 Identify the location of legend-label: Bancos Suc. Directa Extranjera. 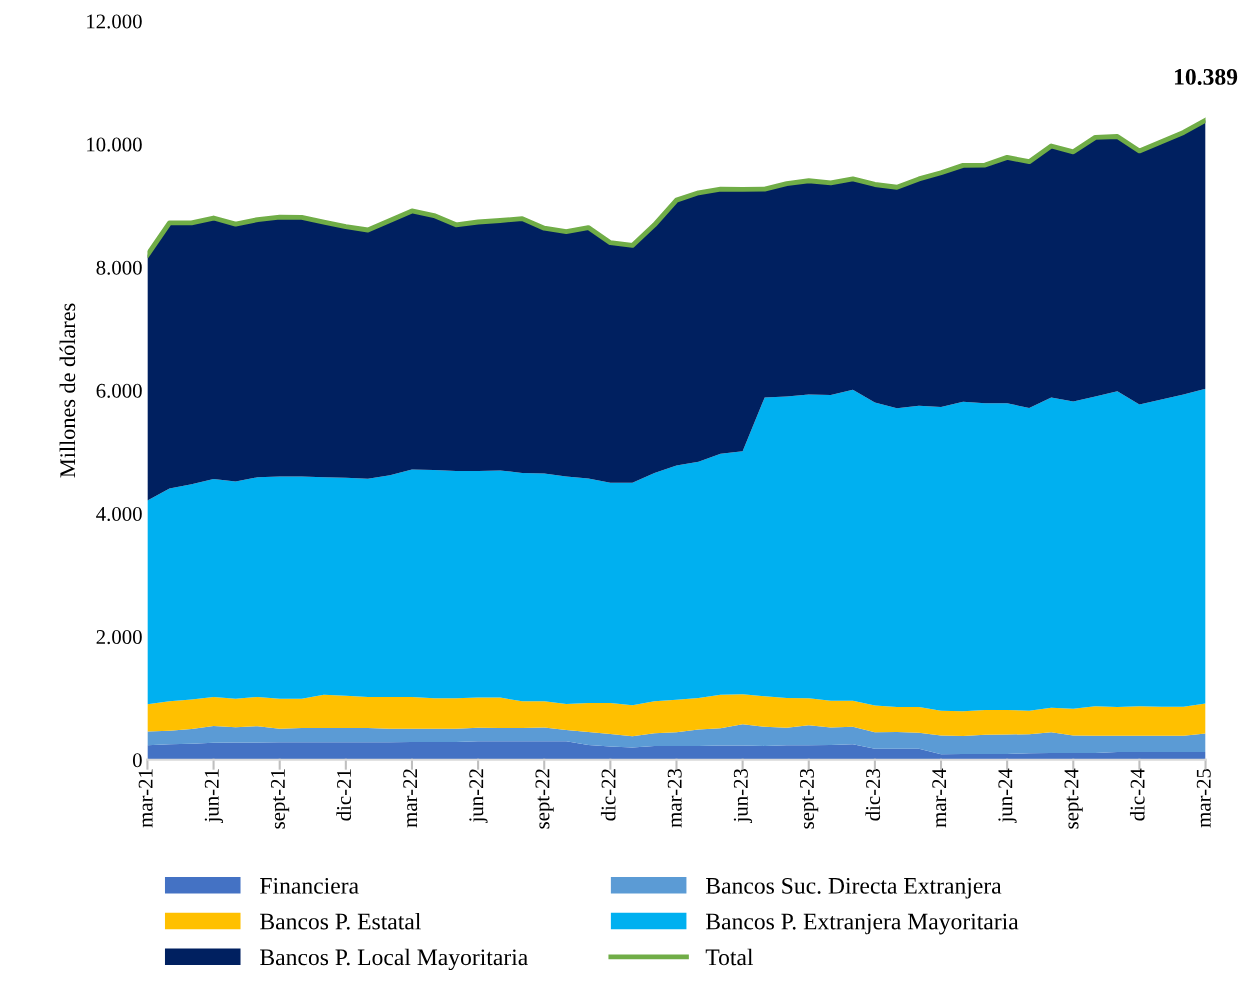
(854, 888).